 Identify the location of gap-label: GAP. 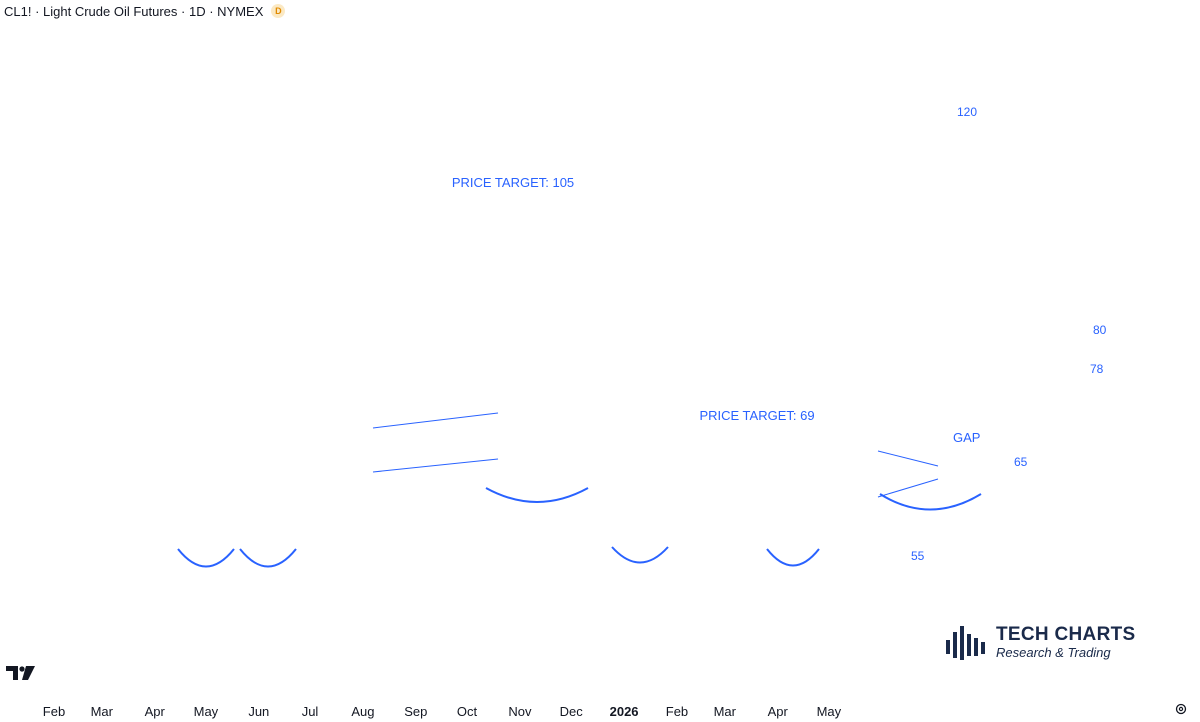
(966, 437).